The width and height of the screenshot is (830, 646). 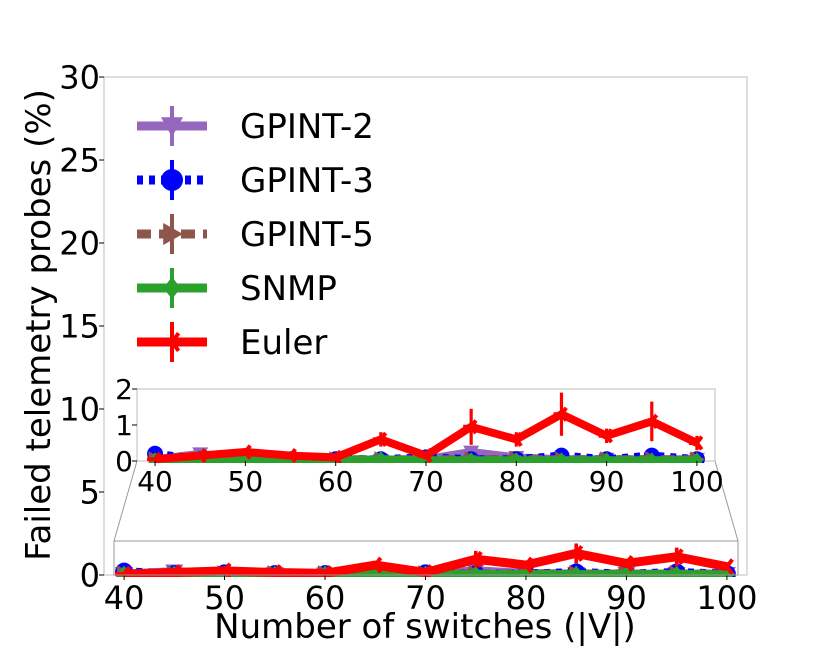 I want to click on main-y-tick-label: 10, so click(x=79, y=410).